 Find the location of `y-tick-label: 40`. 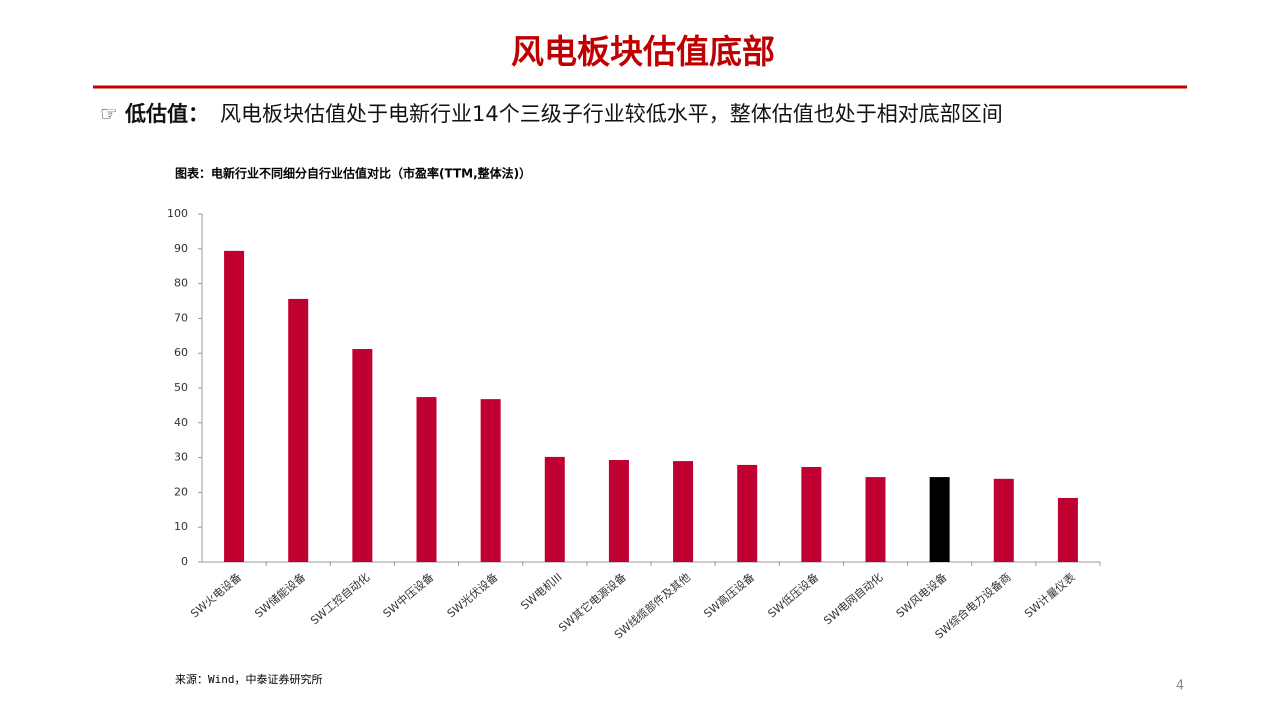

y-tick-label: 40 is located at coordinates (181, 422).